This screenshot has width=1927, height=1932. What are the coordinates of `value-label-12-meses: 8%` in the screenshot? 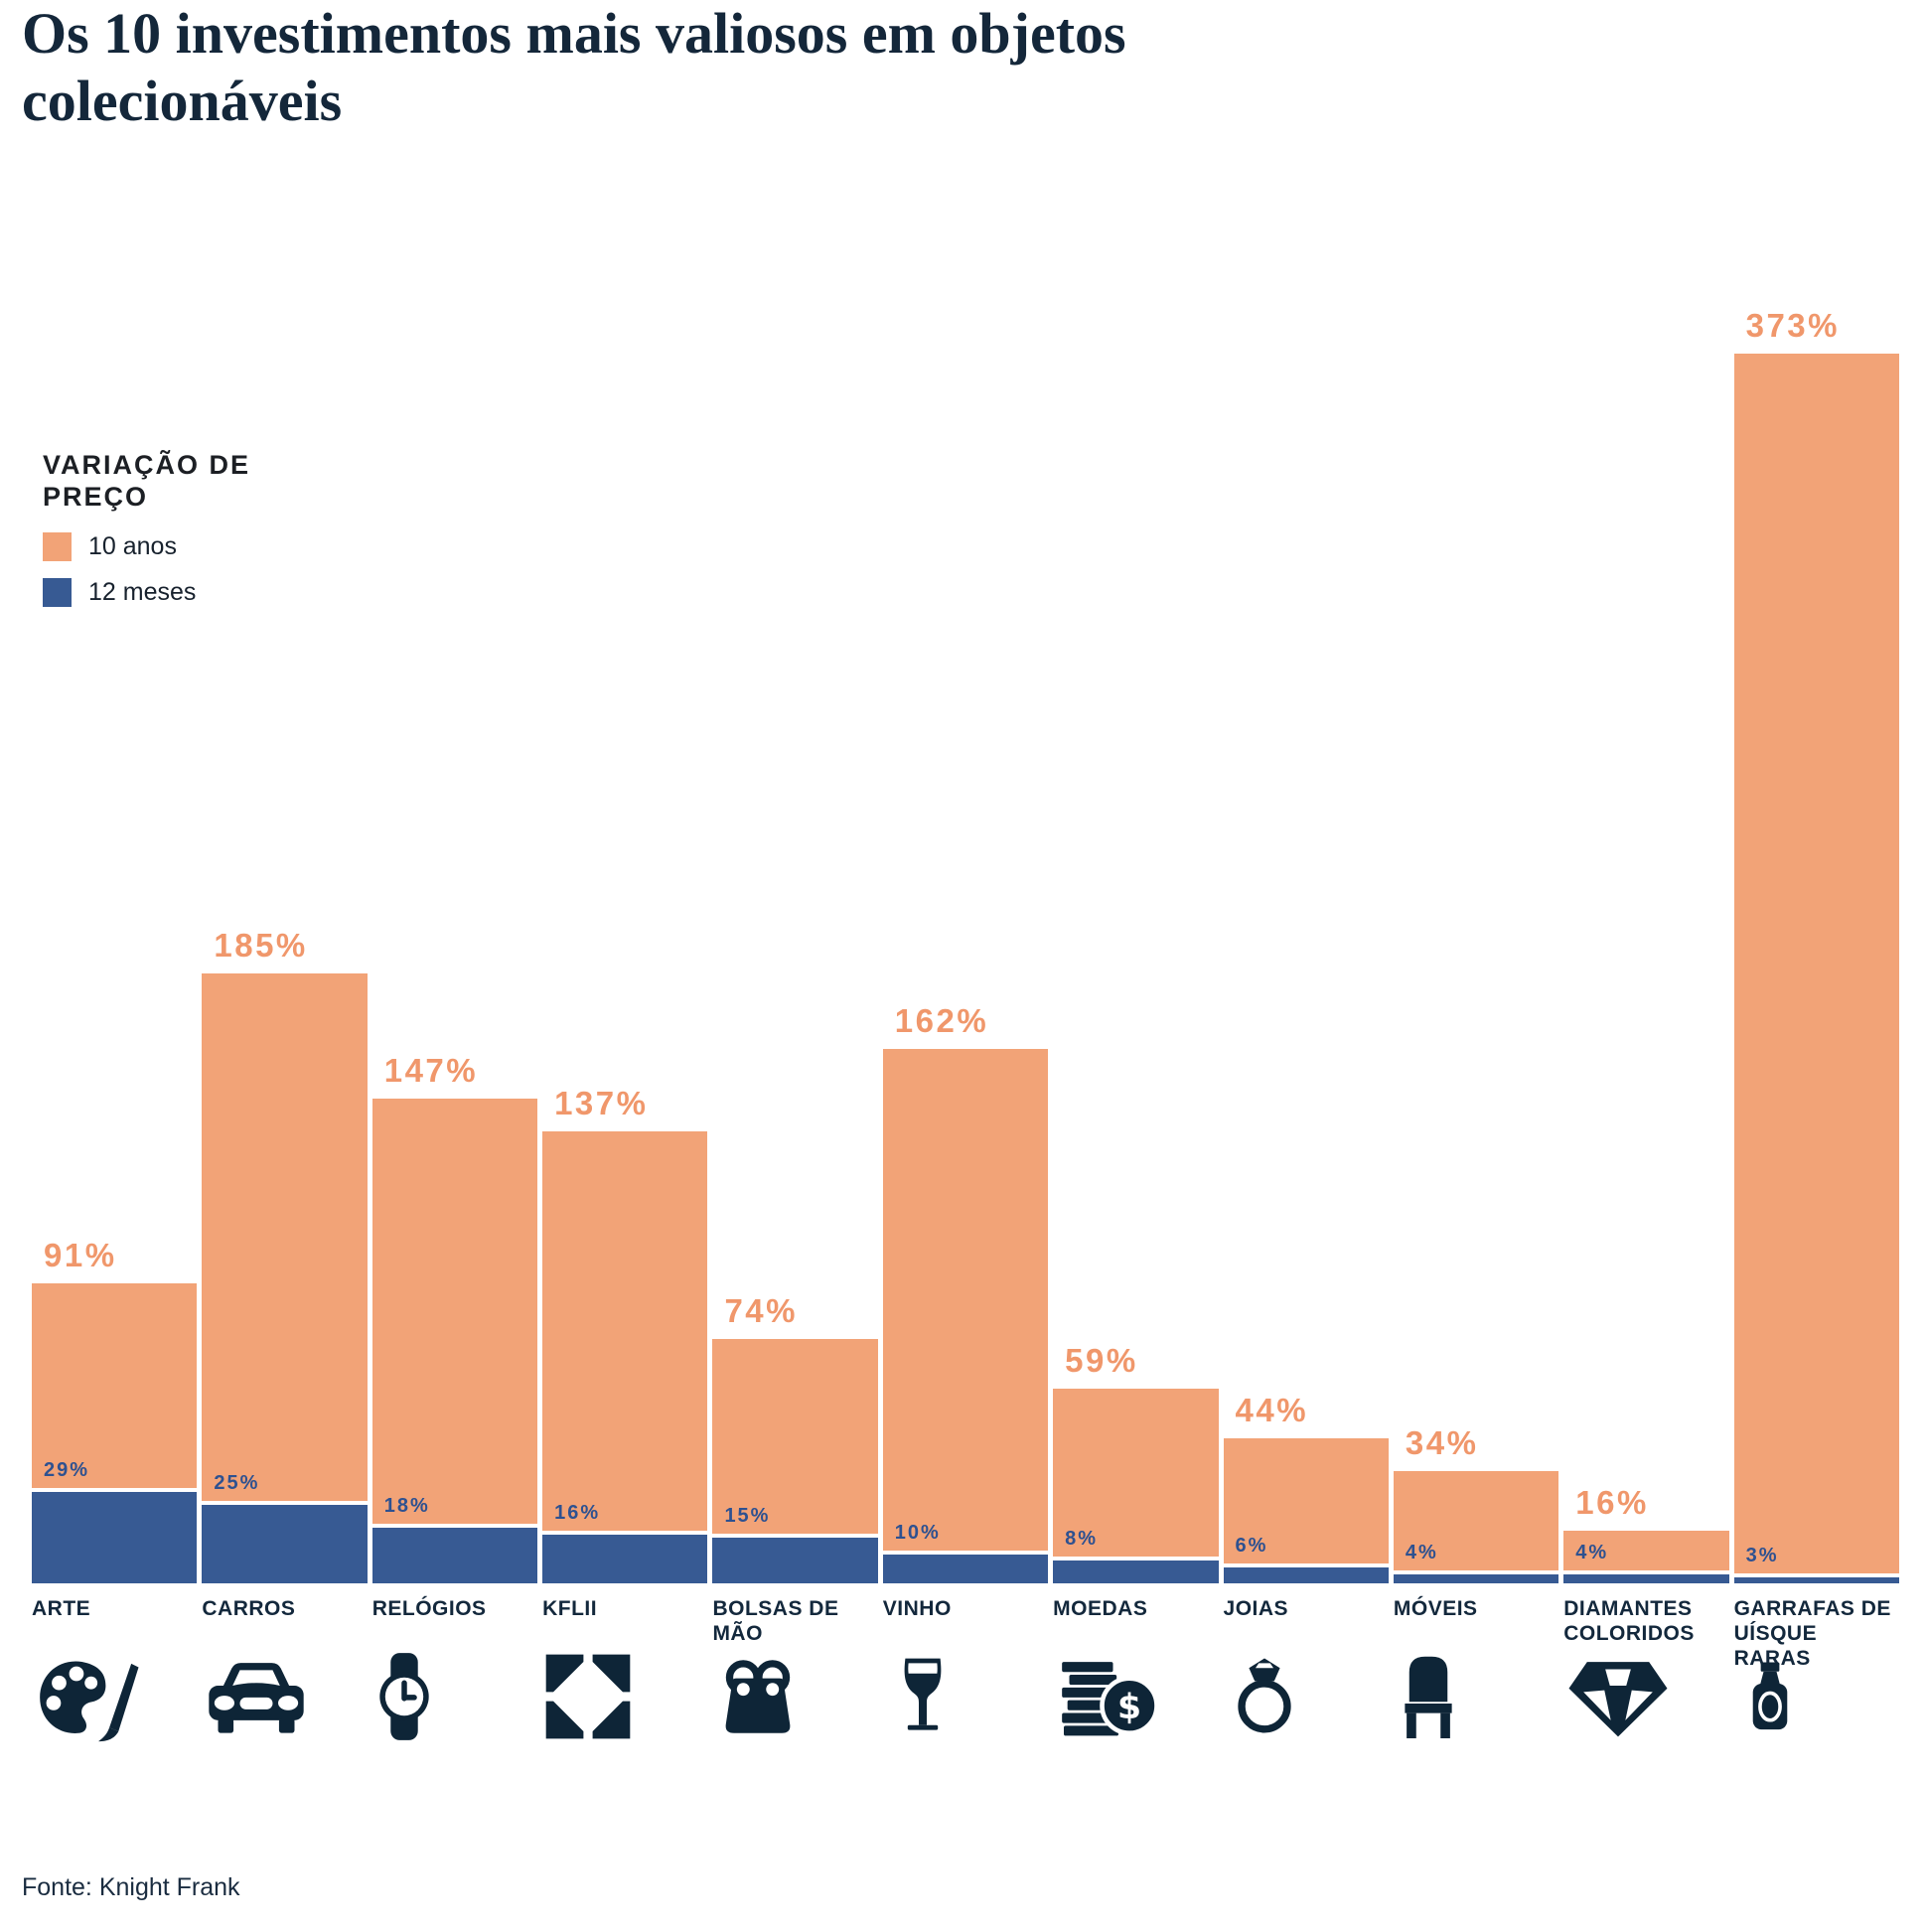 It's located at (1082, 1539).